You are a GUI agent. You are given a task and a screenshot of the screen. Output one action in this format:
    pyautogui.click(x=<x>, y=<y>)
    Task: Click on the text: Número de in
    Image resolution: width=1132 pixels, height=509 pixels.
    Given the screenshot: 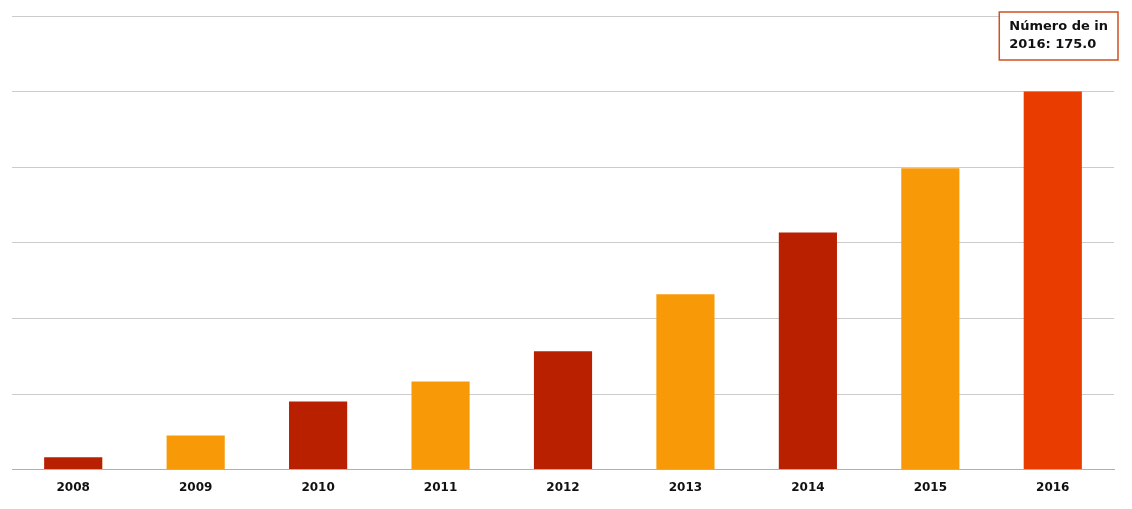 What is the action you would take?
    pyautogui.click(x=1059, y=25)
    